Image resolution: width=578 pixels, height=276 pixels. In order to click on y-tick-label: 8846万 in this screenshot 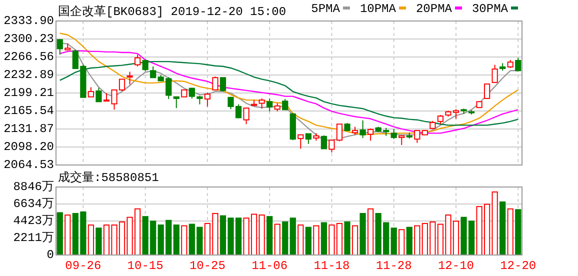, I will do `click(33, 187)`.